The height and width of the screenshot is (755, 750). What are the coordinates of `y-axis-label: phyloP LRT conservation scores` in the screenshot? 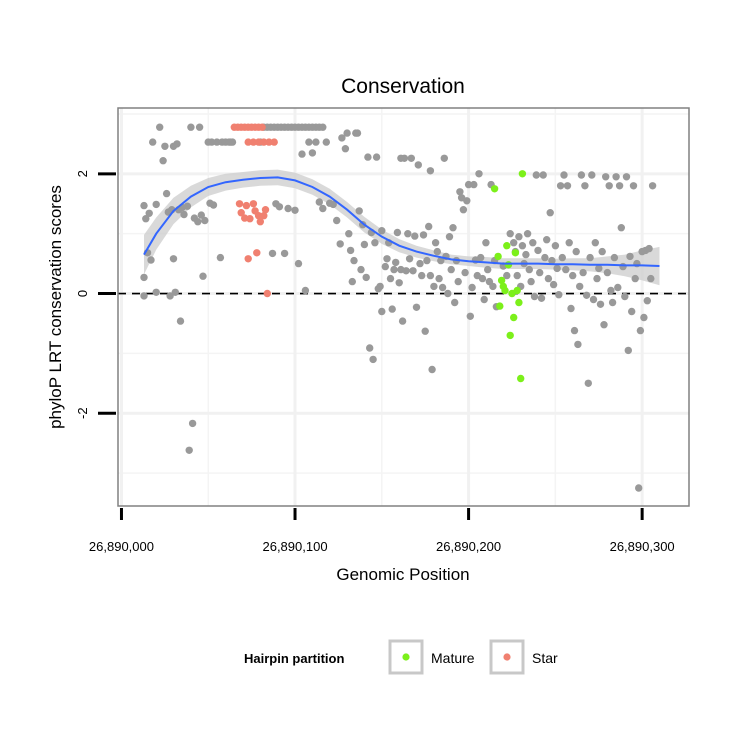 It's located at (55, 307).